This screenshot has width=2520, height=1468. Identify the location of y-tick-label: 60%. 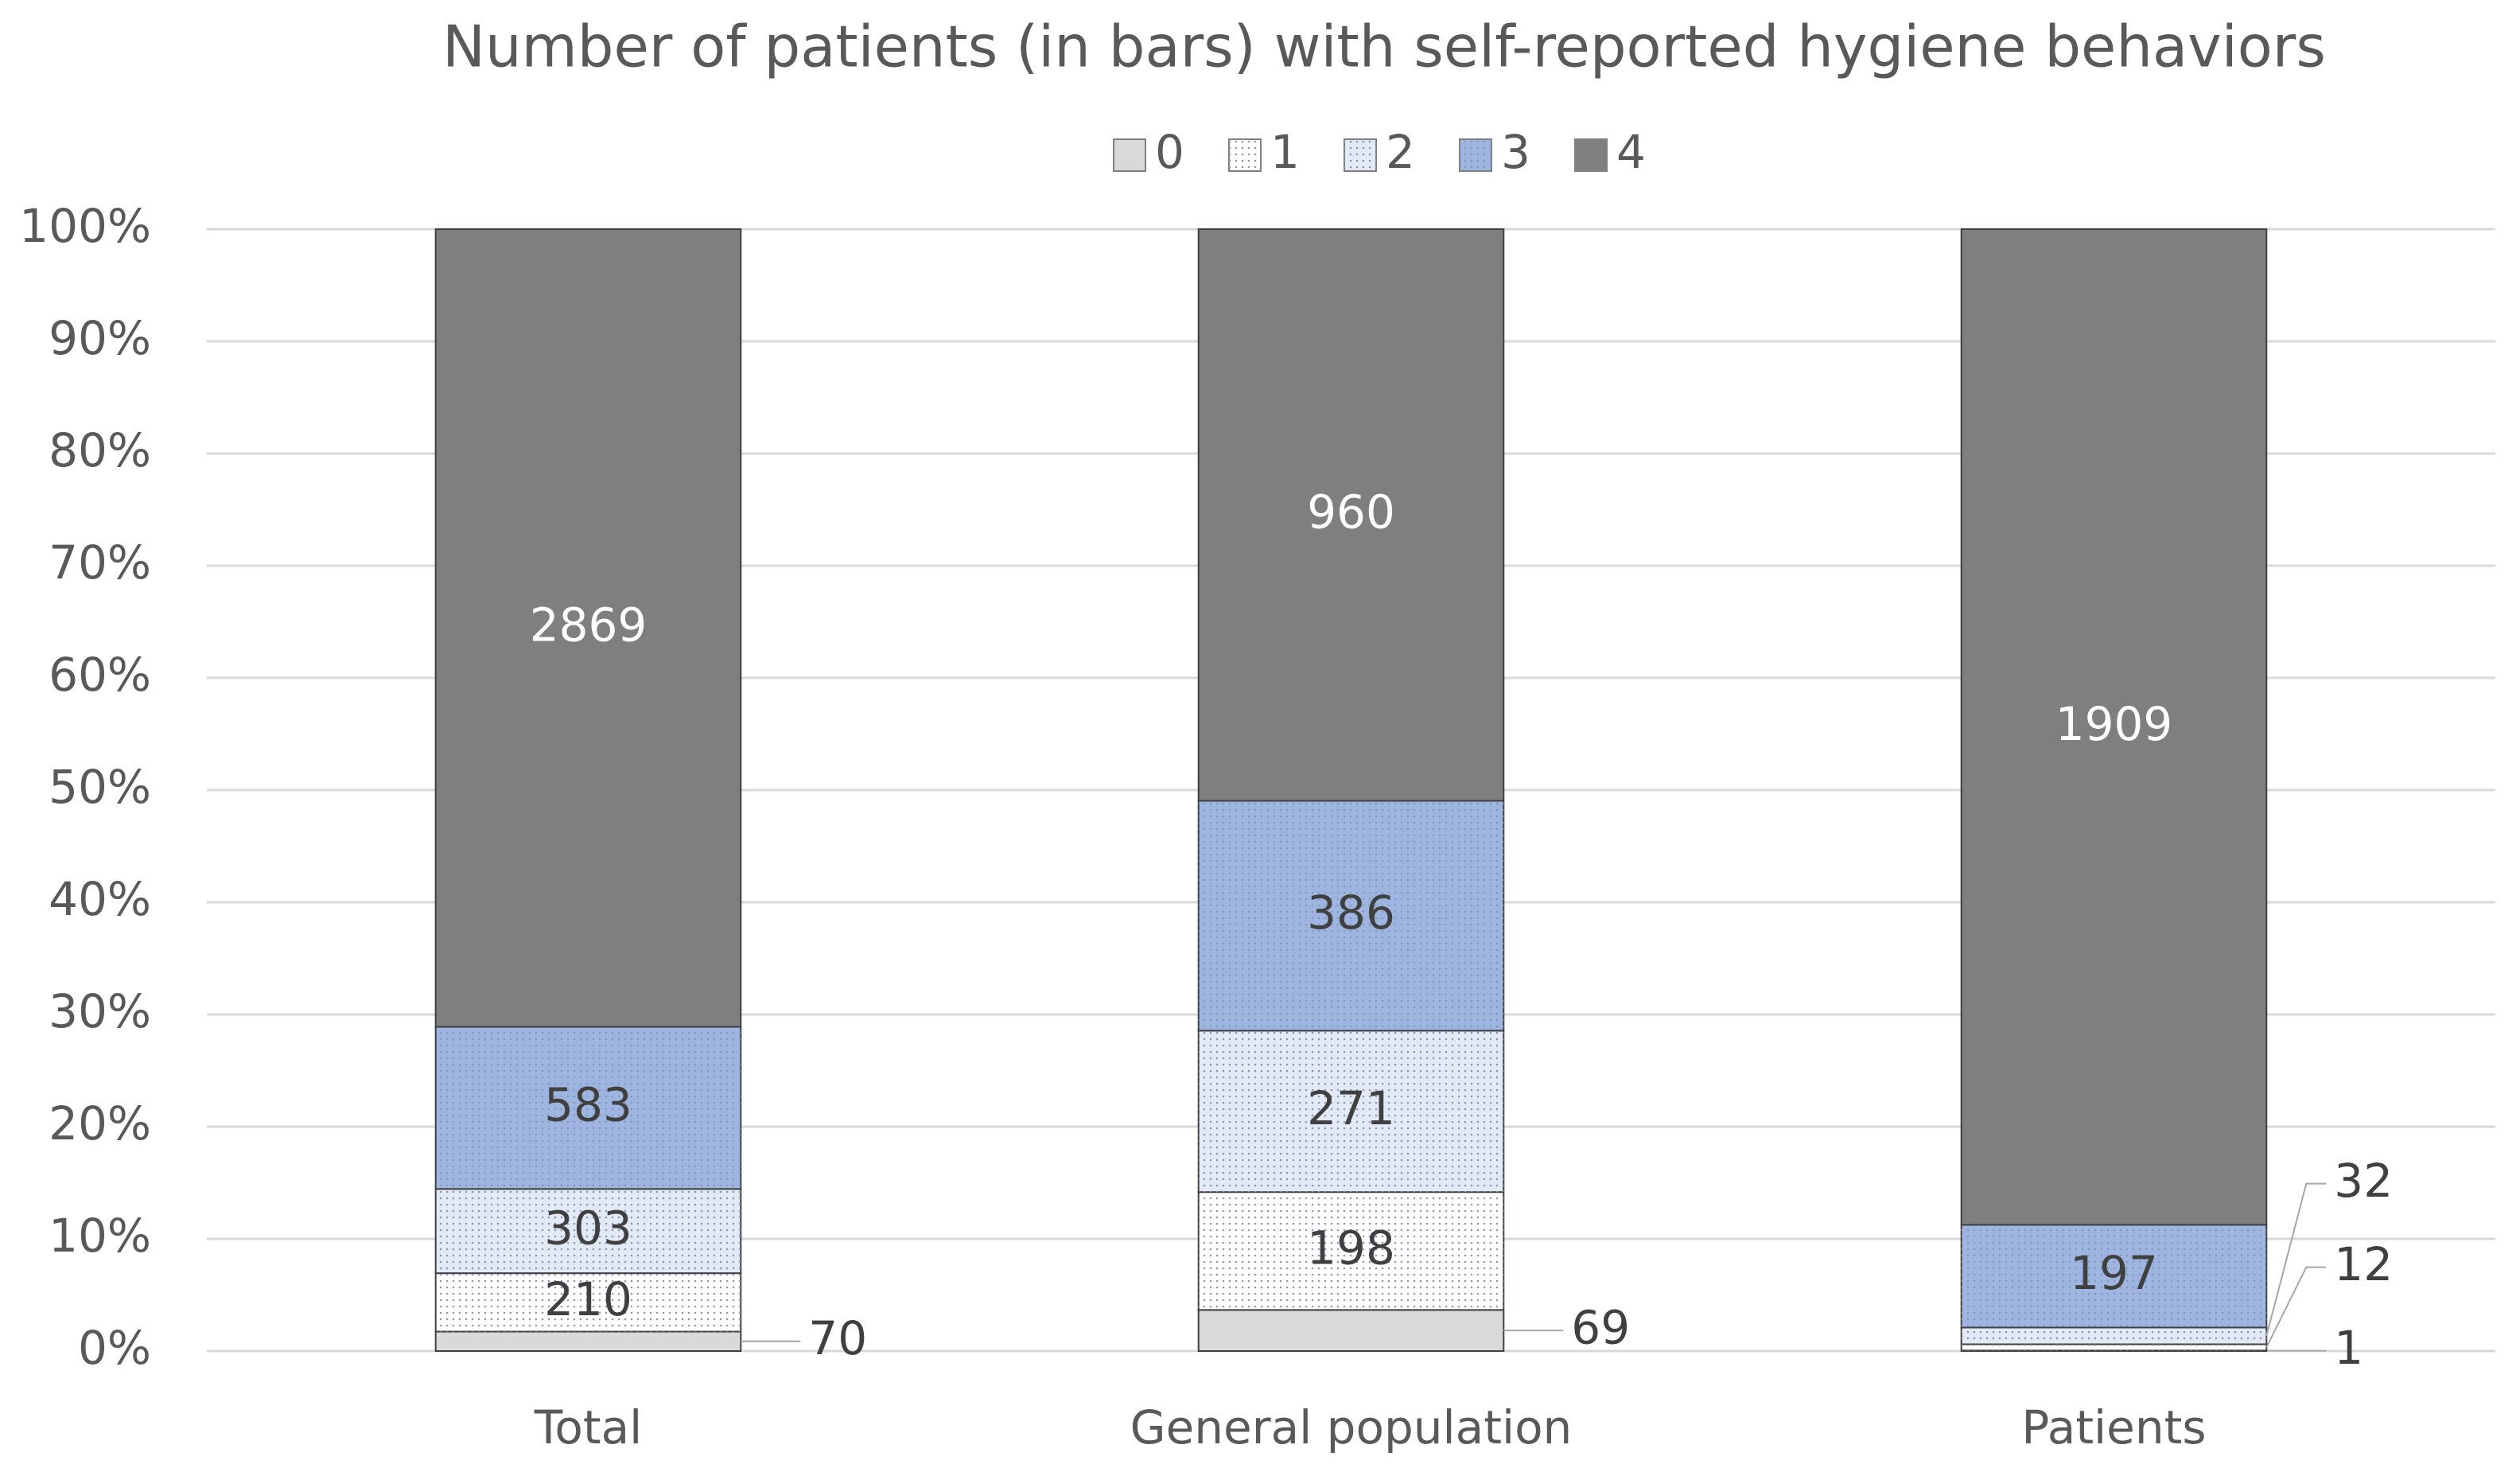
(100, 675).